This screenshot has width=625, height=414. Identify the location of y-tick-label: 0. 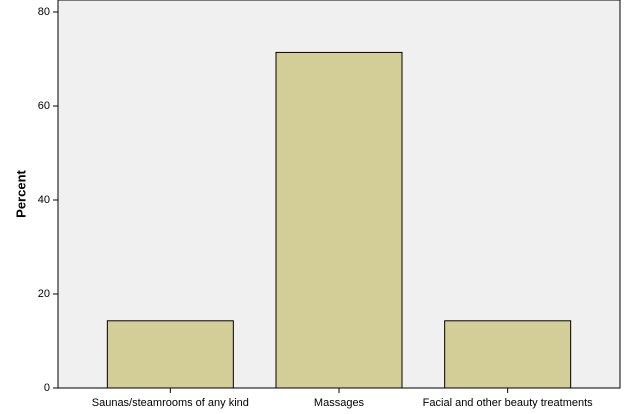
(47, 388).